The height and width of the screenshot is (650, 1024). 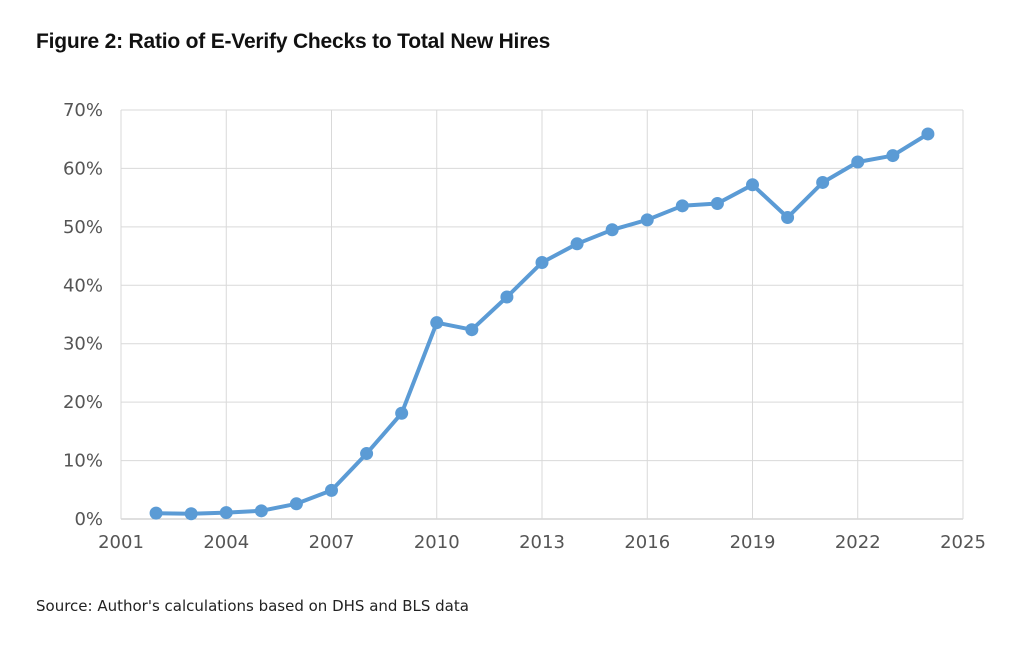 What do you see at coordinates (858, 542) in the screenshot?
I see `x-tick-label: 2022` at bounding box center [858, 542].